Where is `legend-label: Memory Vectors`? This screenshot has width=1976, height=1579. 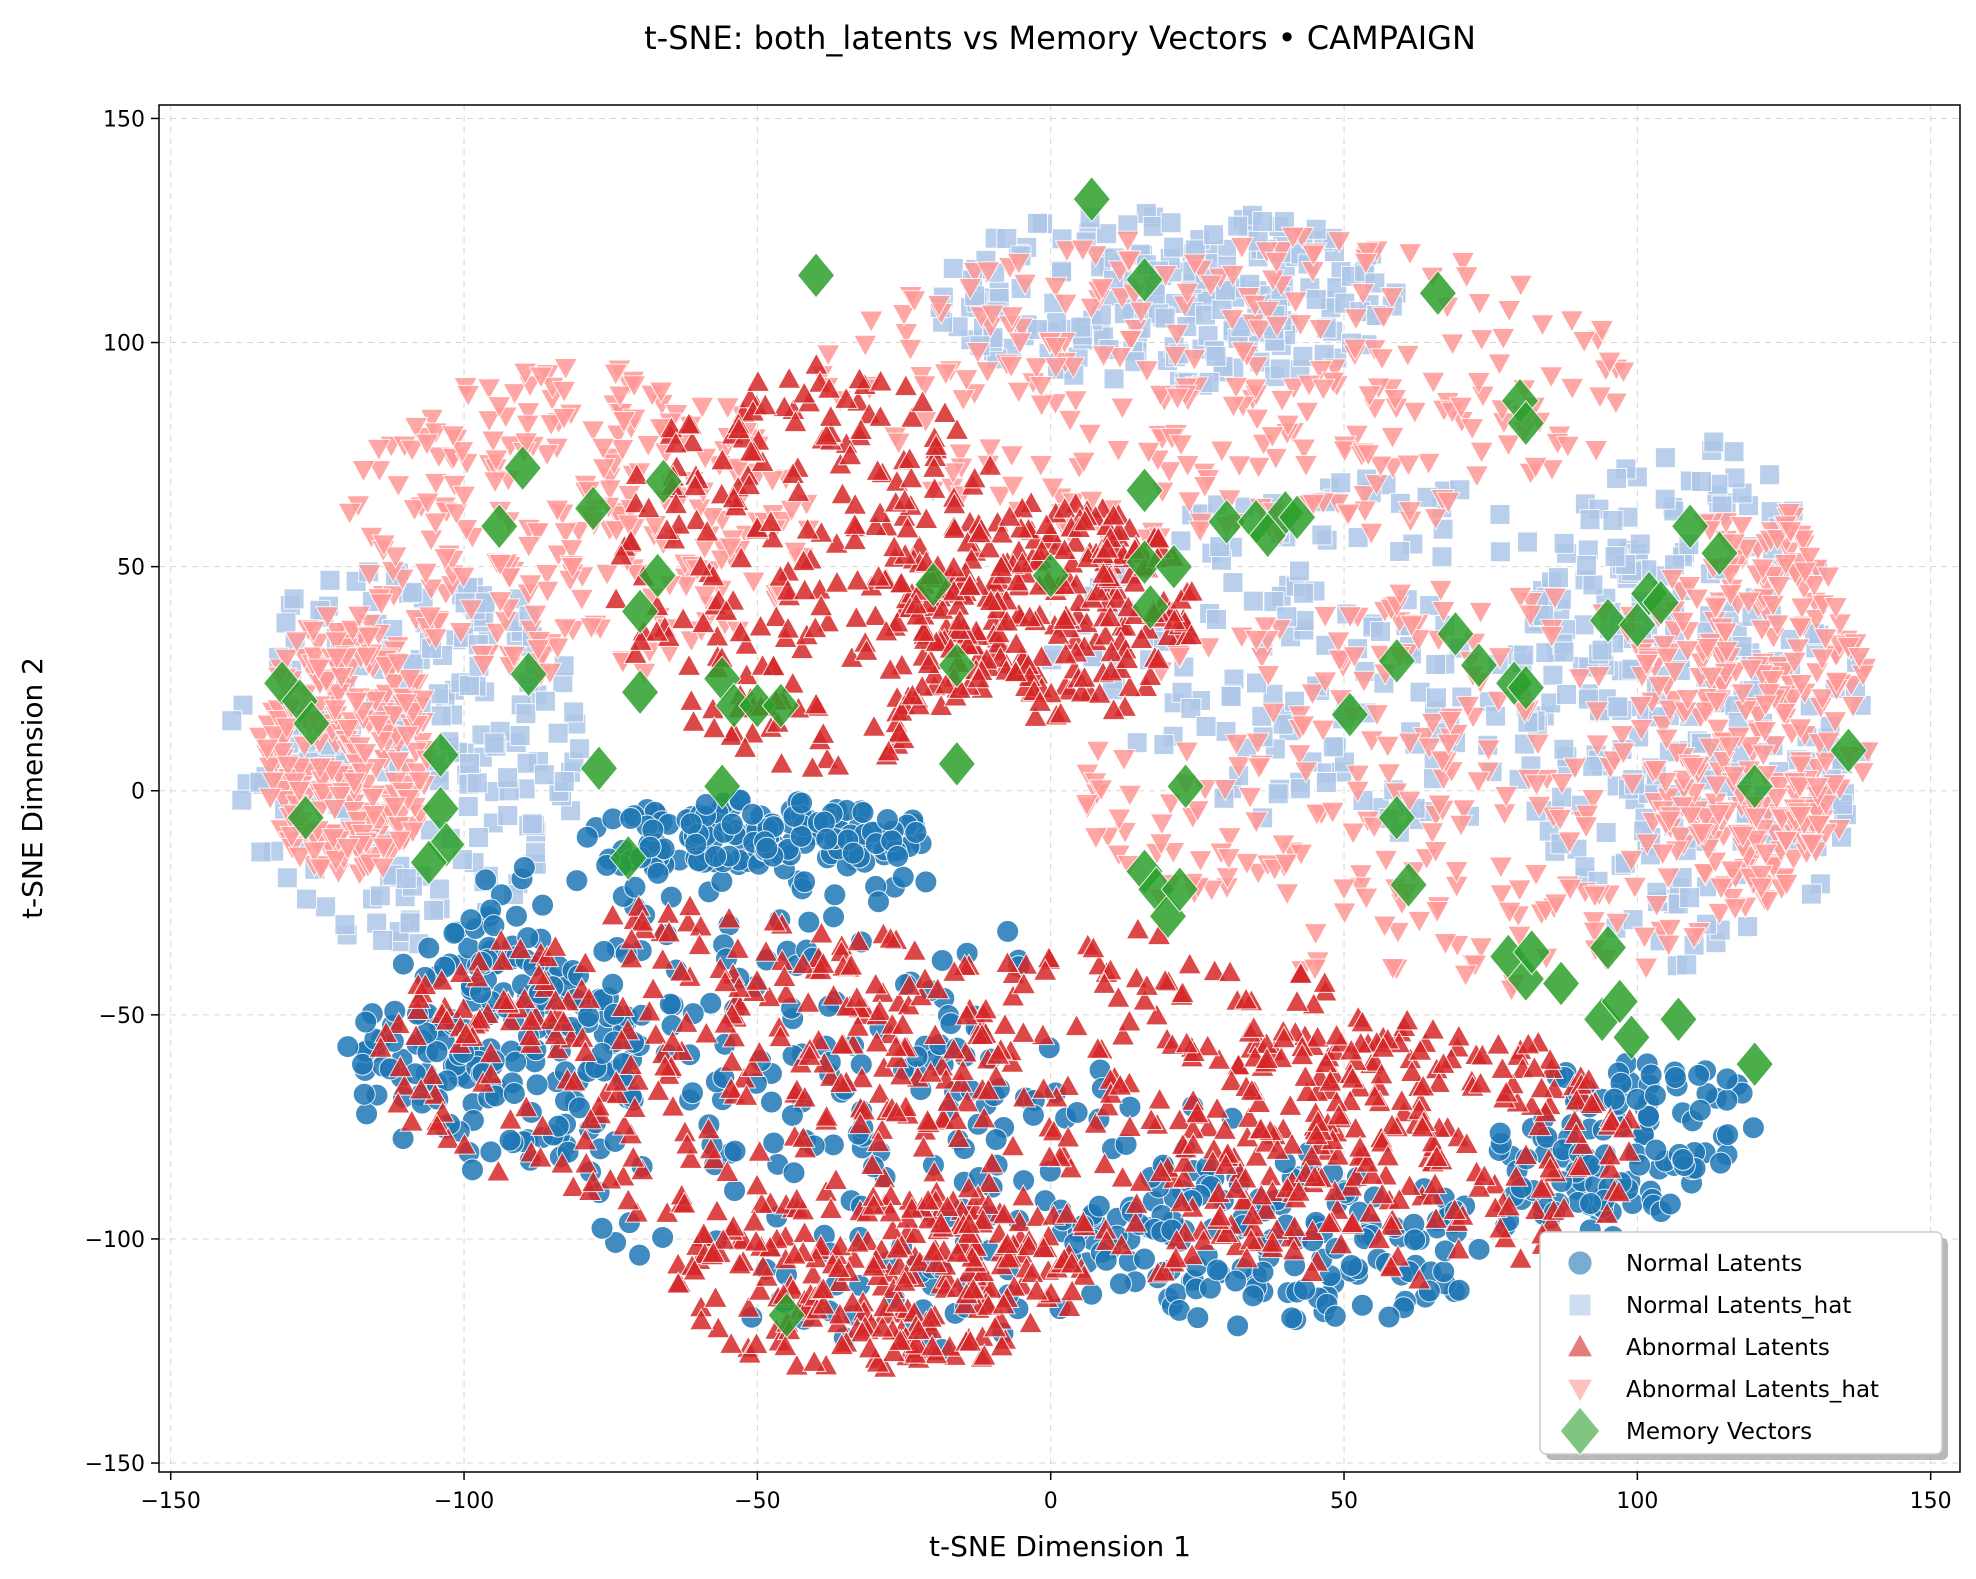
legend-label: Memory Vectors is located at coordinates (1719, 1432).